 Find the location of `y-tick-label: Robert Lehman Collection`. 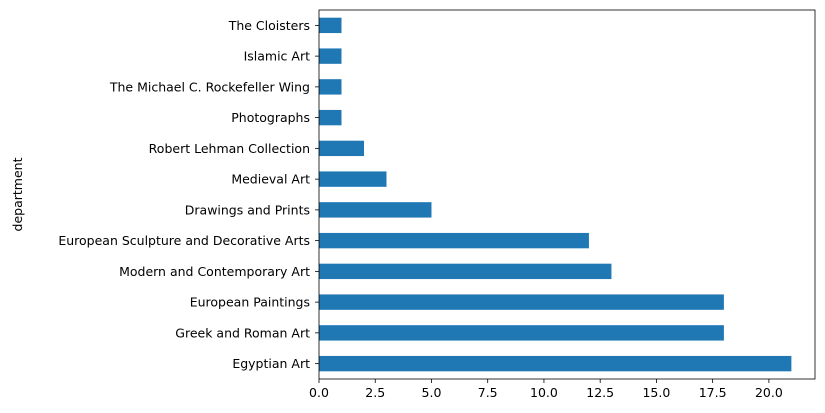

y-tick-label: Robert Lehman Collection is located at coordinates (229, 148).